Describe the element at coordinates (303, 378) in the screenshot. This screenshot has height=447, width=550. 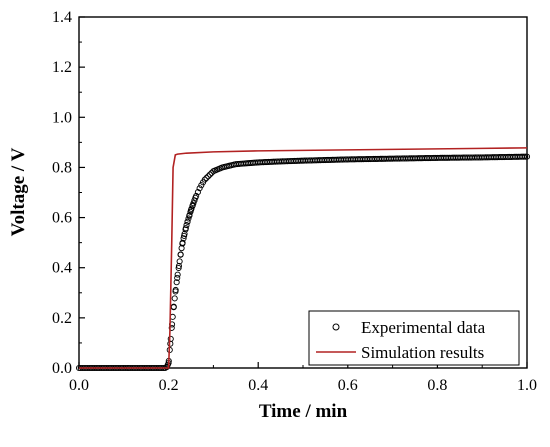
I see `x-axis-ticks: 0.0 0.2 0.4 0.6 0.8 1.0` at that location.